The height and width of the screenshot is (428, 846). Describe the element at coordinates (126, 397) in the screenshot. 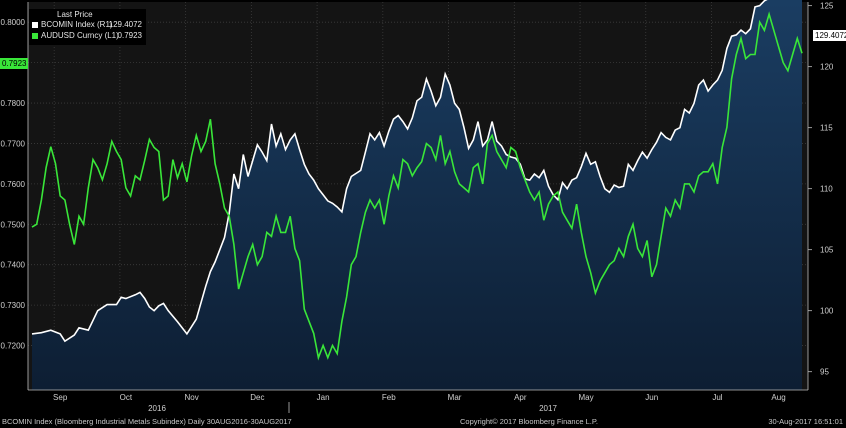

I see `x-tick-label: Oct` at that location.